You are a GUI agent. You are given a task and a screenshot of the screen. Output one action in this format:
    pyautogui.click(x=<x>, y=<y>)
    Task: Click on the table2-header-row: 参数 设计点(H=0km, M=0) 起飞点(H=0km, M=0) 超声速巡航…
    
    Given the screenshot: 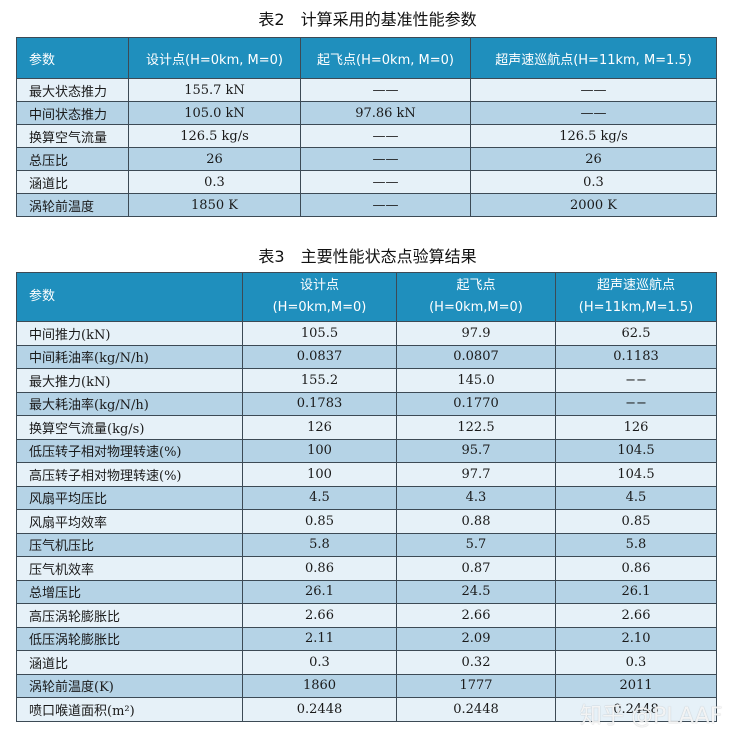 What is the action you would take?
    pyautogui.click(x=366, y=58)
    